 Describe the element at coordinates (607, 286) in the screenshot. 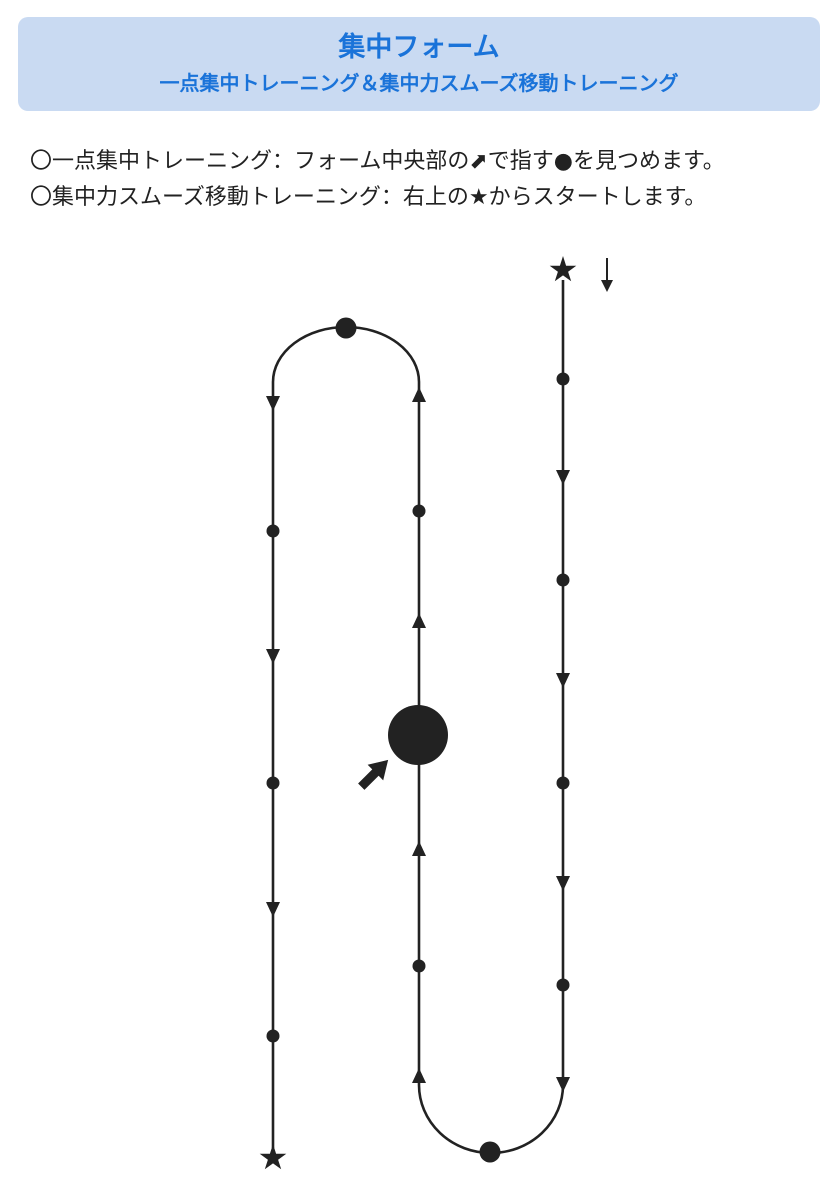

I see `down-arrow-icon` at that location.